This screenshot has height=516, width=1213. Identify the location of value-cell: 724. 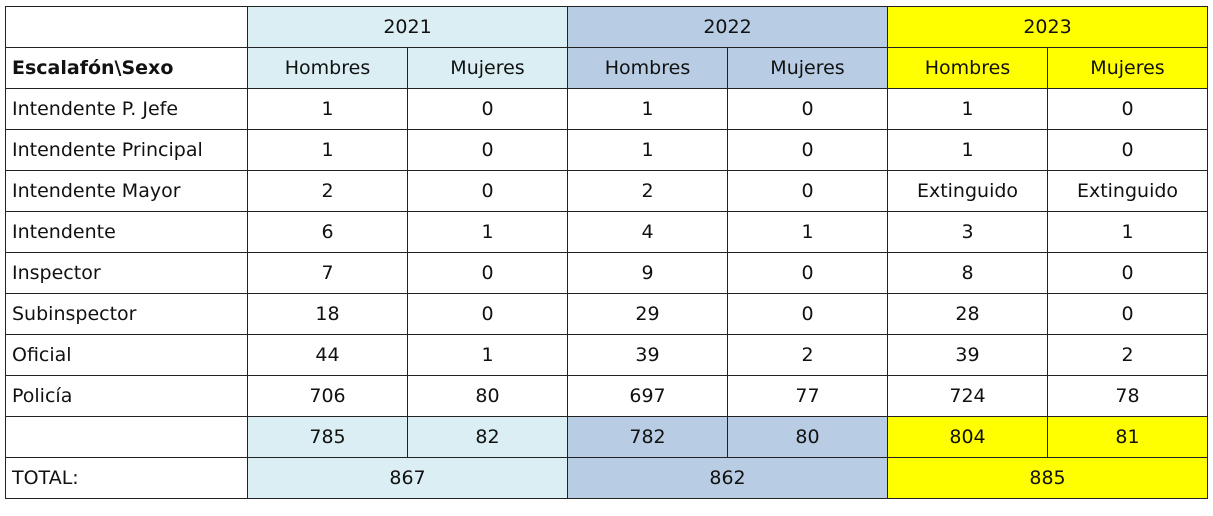
(967, 396).